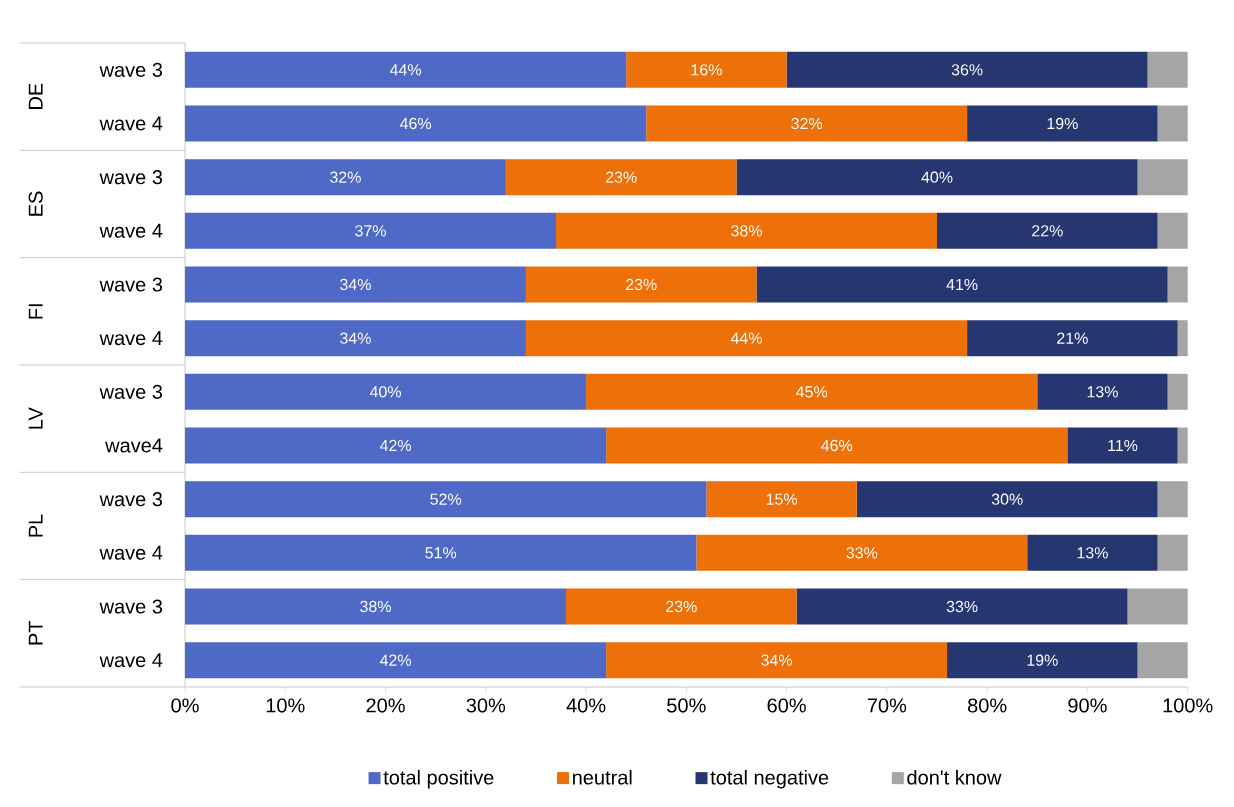 This screenshot has height=807, width=1234. I want to click on data-label: 37%, so click(370, 231).